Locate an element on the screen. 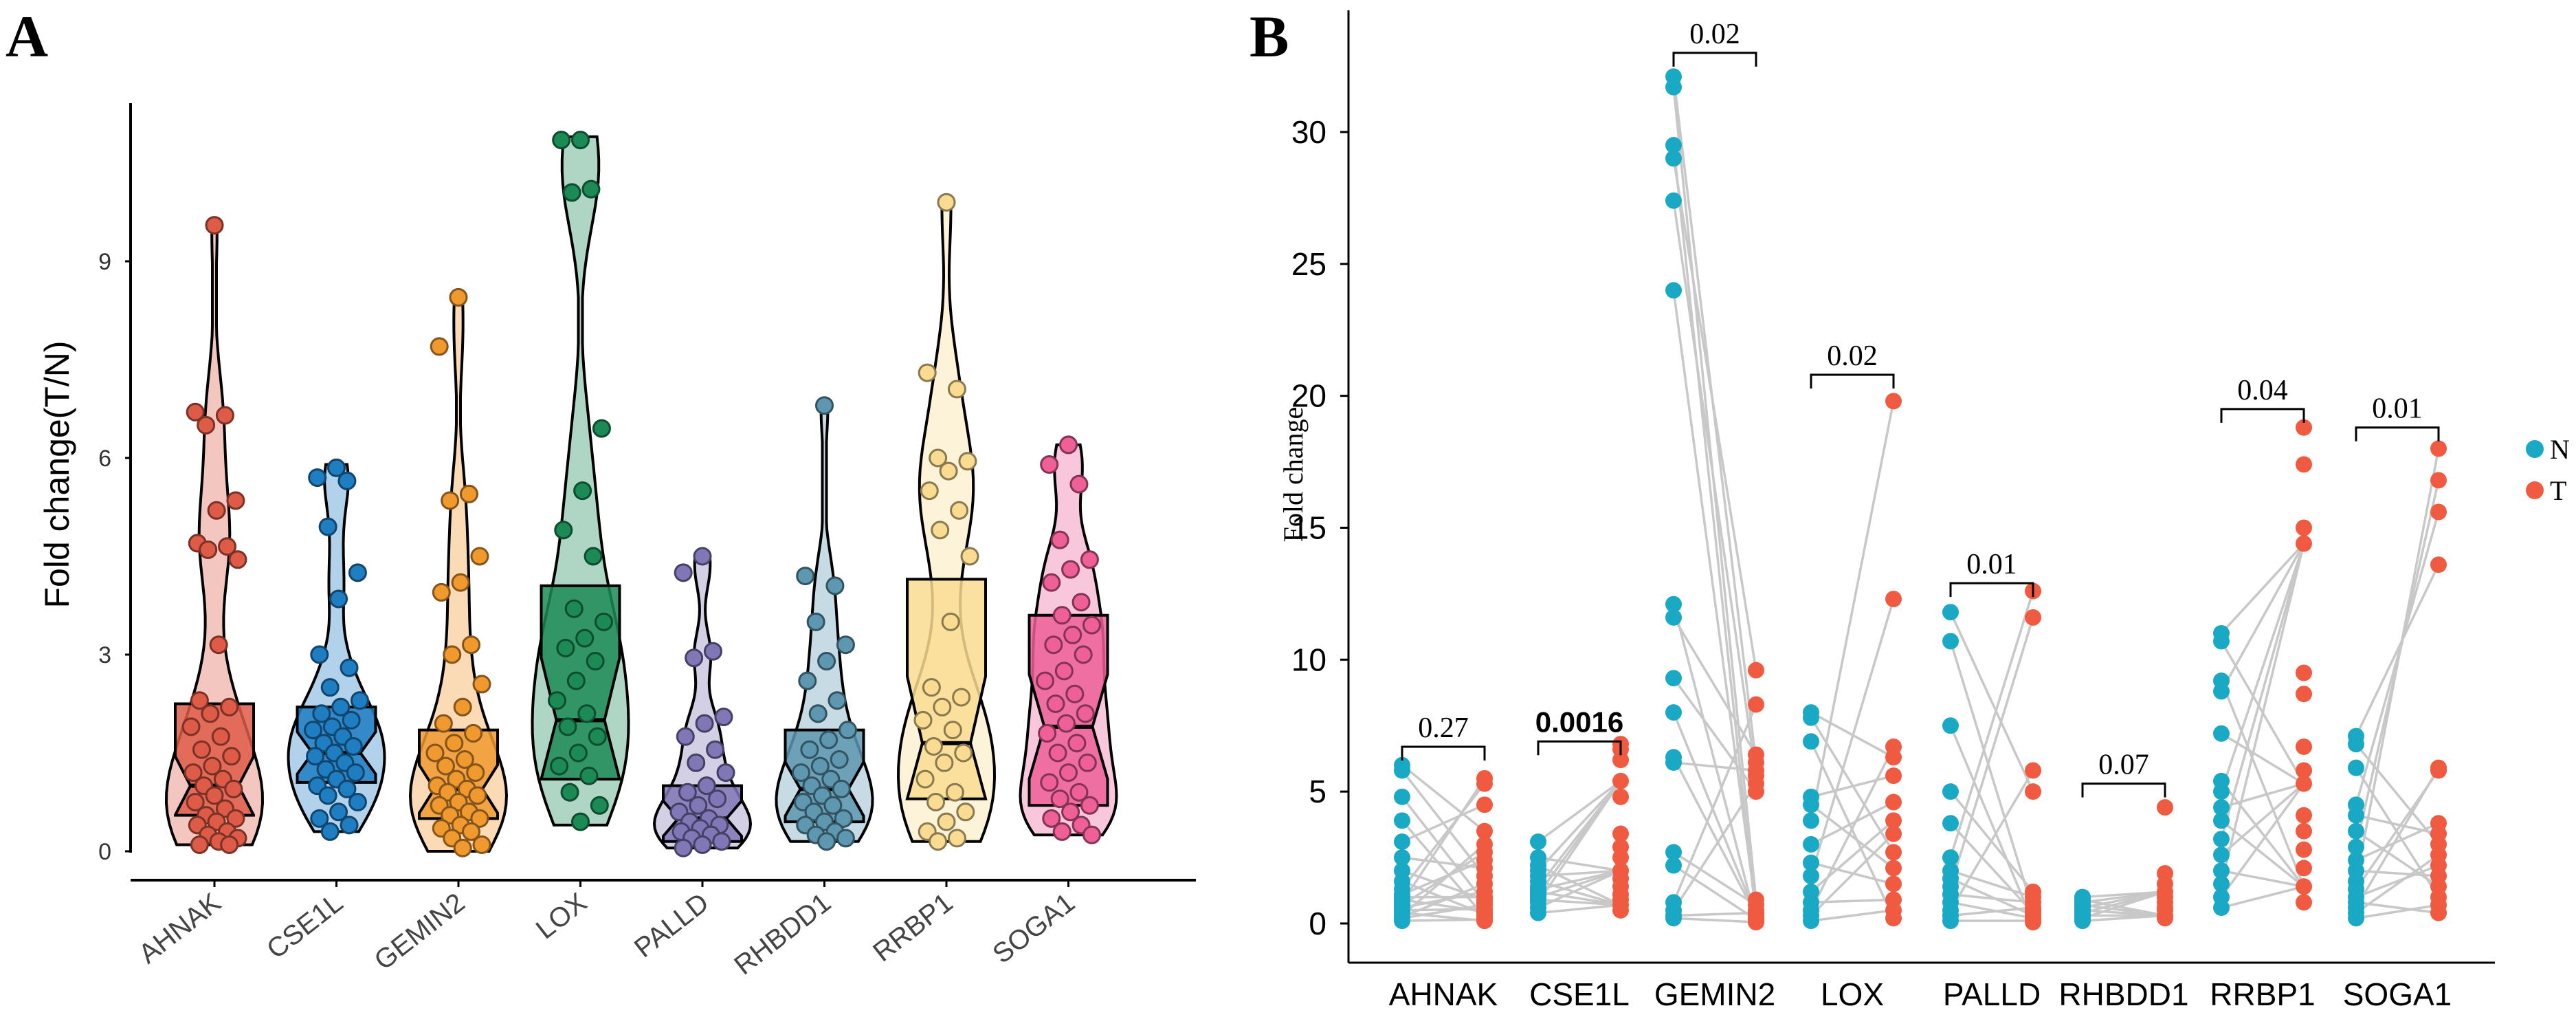 The width and height of the screenshot is (2576, 1028). pair-line-palld is located at coordinates (1991, 701).